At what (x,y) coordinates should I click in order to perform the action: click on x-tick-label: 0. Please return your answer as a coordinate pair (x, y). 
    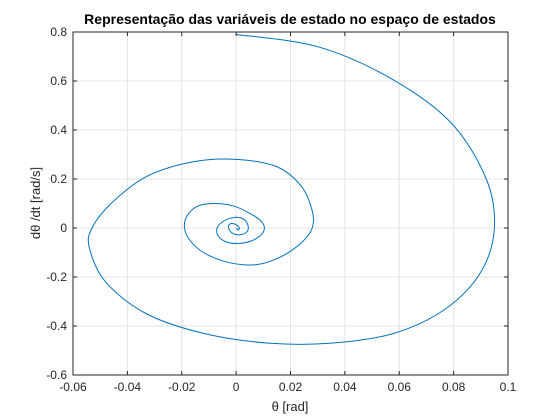
    Looking at the image, I should click on (236, 387).